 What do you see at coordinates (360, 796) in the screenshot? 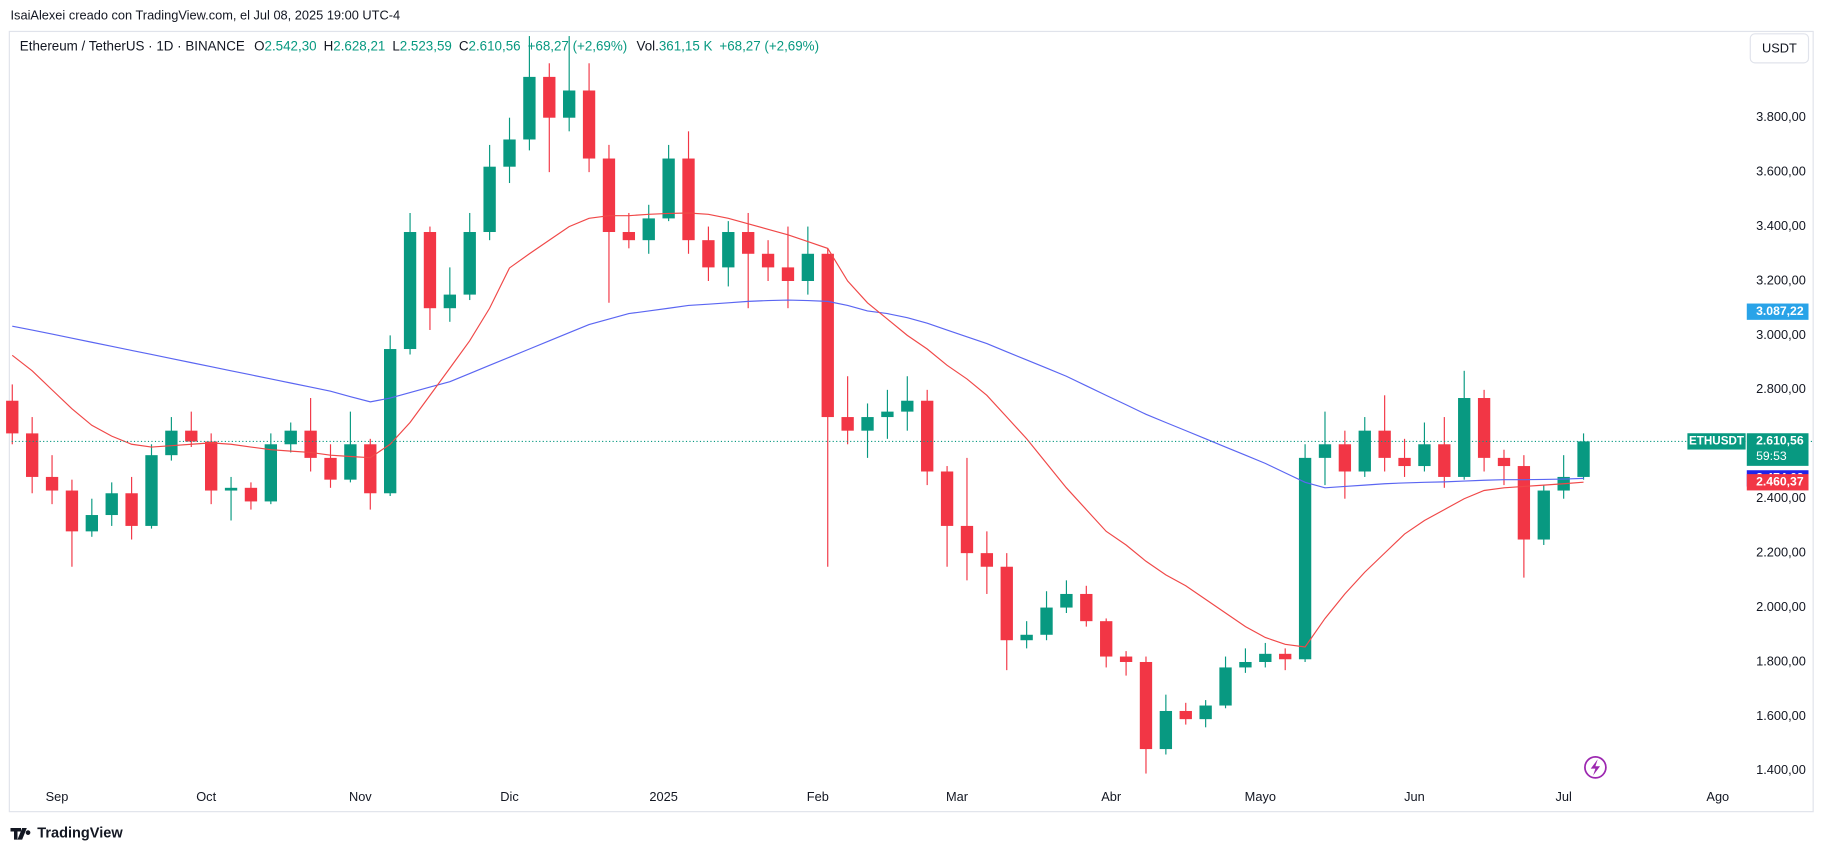
I see `x-tick-label: Nov` at bounding box center [360, 796].